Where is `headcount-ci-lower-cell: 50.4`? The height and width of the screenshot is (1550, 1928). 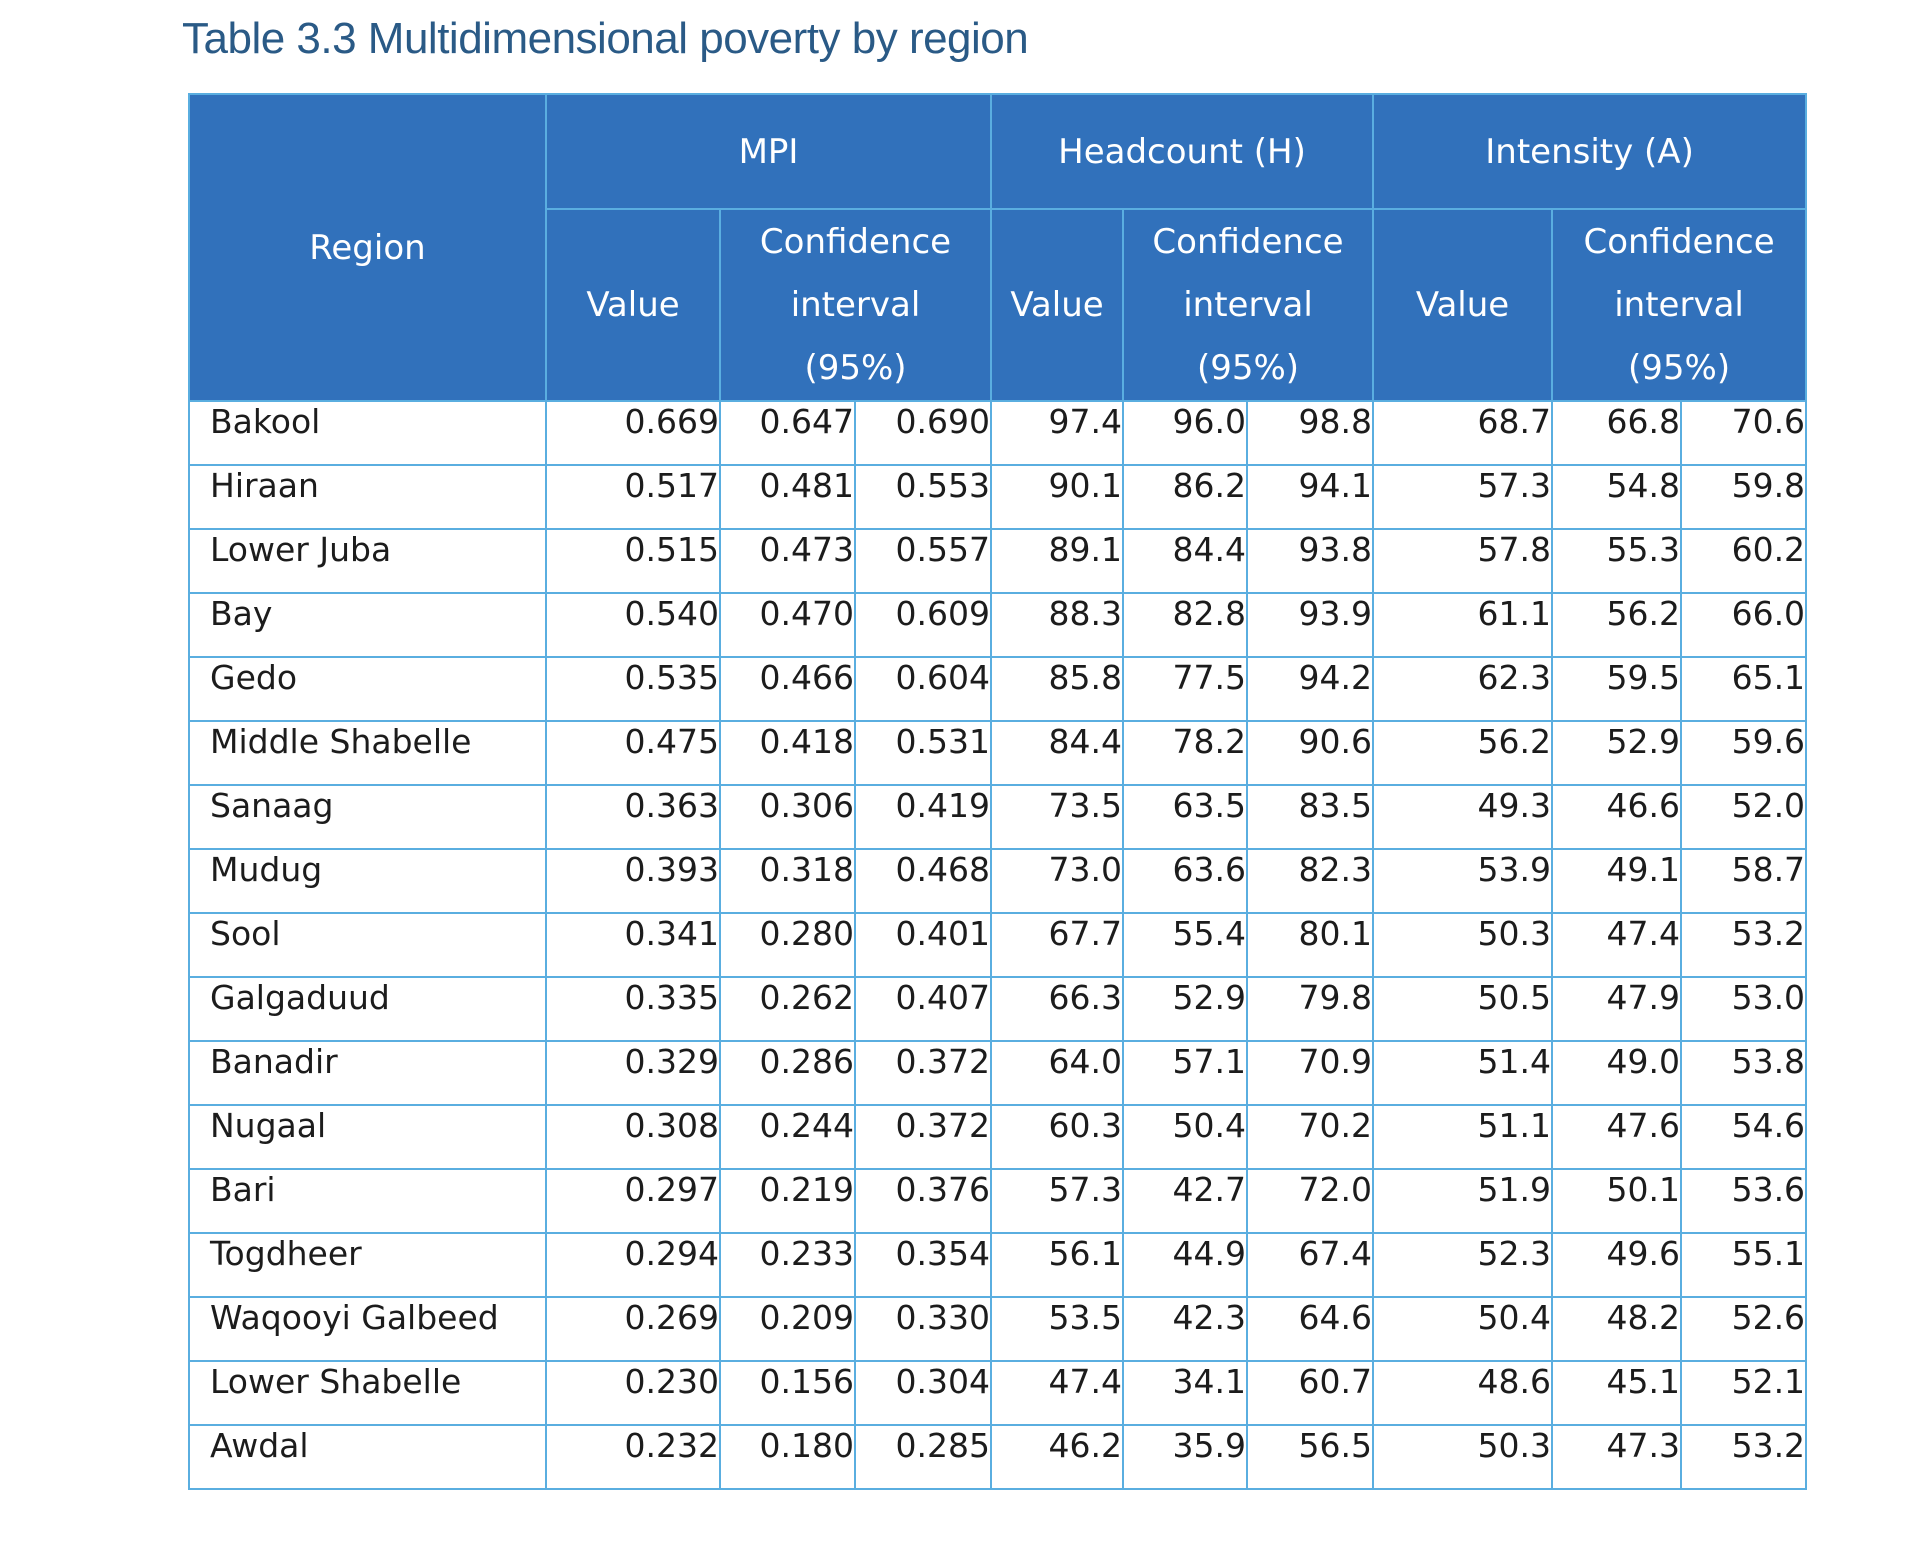
headcount-ci-lower-cell: 50.4 is located at coordinates (1185, 1137).